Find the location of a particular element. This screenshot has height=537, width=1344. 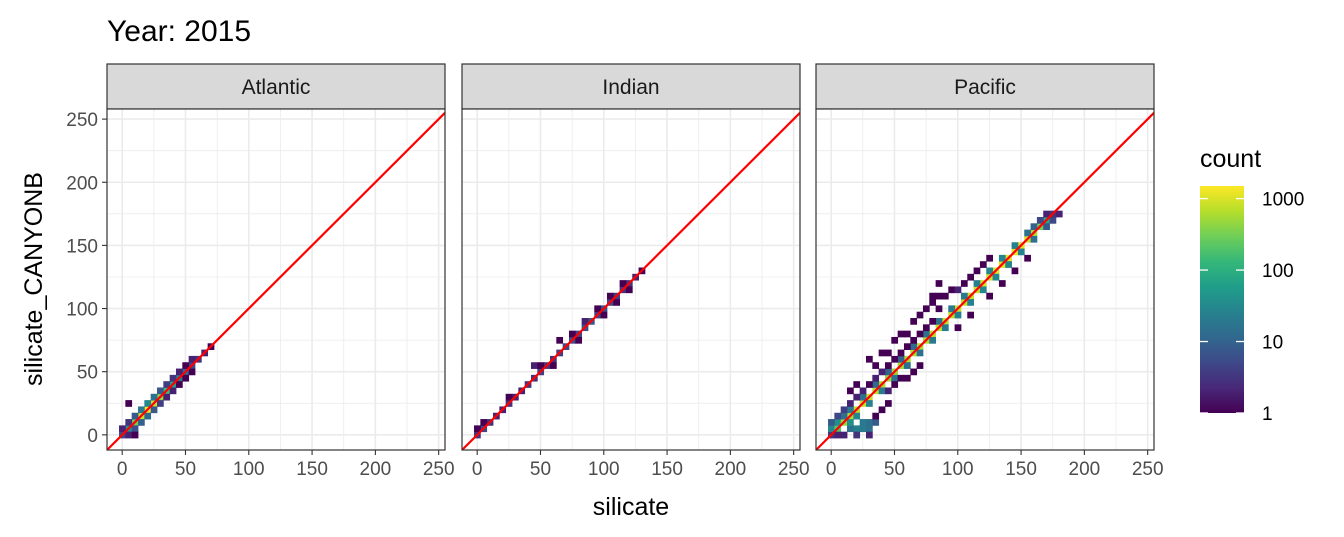

y-axis-label: silicate_CANYONB is located at coordinates (34, 279).